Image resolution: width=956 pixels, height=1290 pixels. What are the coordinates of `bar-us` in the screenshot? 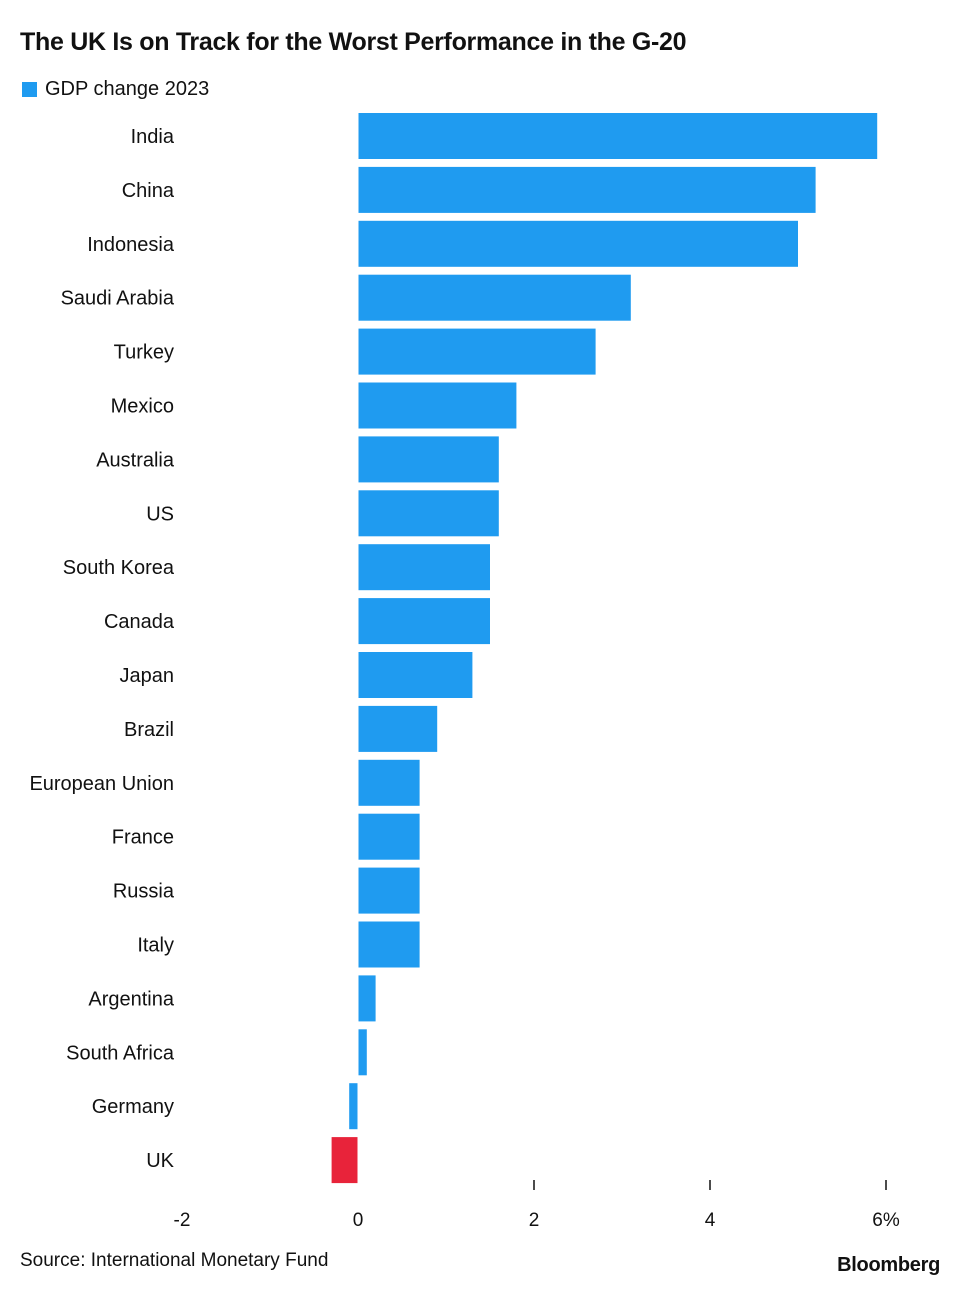 It's located at (428, 513).